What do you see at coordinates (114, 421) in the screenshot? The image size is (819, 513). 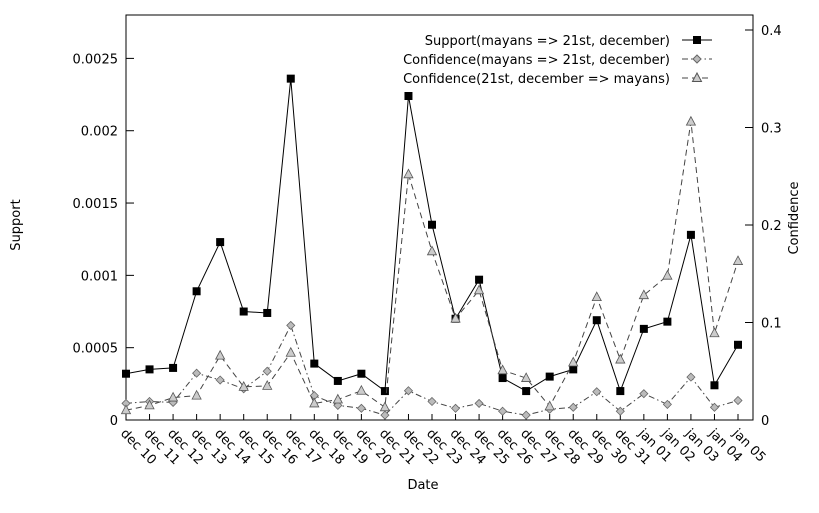 I see `left-tick-label: 0` at bounding box center [114, 421].